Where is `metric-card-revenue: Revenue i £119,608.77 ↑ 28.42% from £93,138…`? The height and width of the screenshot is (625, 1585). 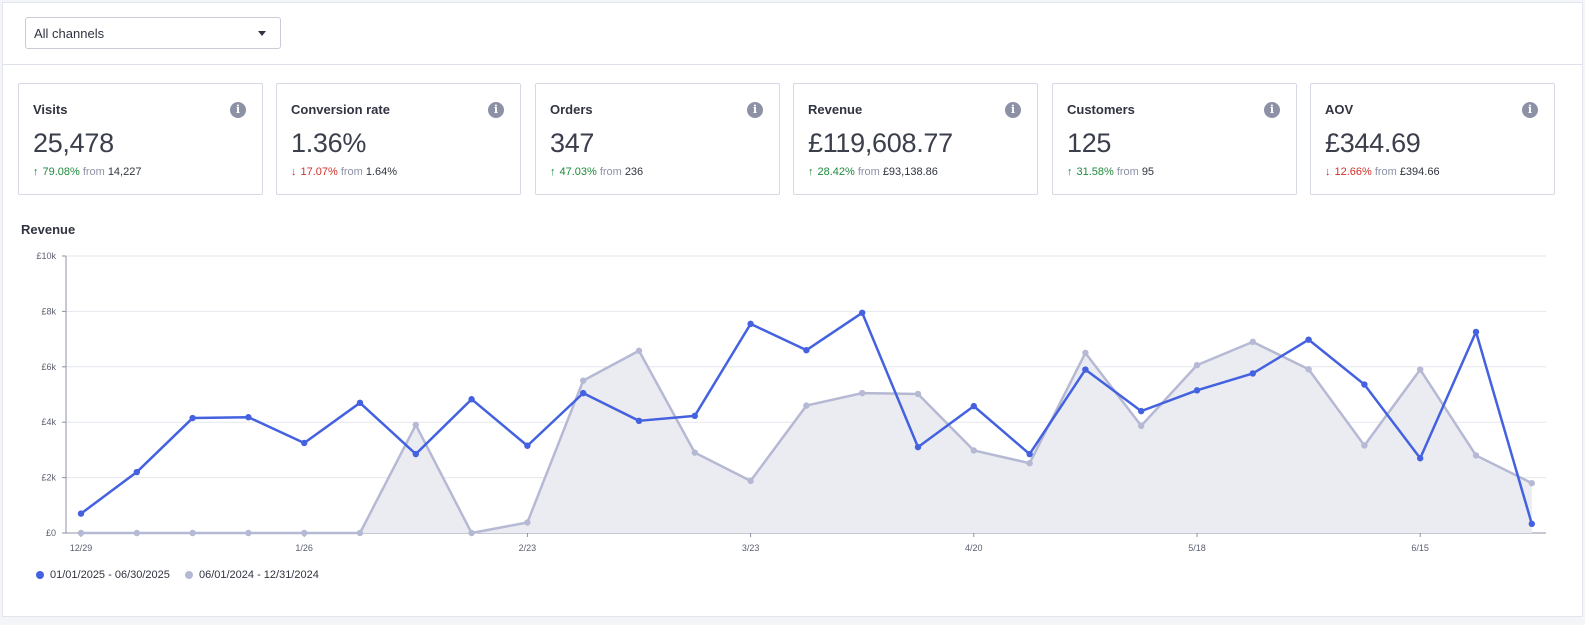 metric-card-revenue: Revenue i £119,608.77 ↑ 28.42% from £93,138… is located at coordinates (915, 139).